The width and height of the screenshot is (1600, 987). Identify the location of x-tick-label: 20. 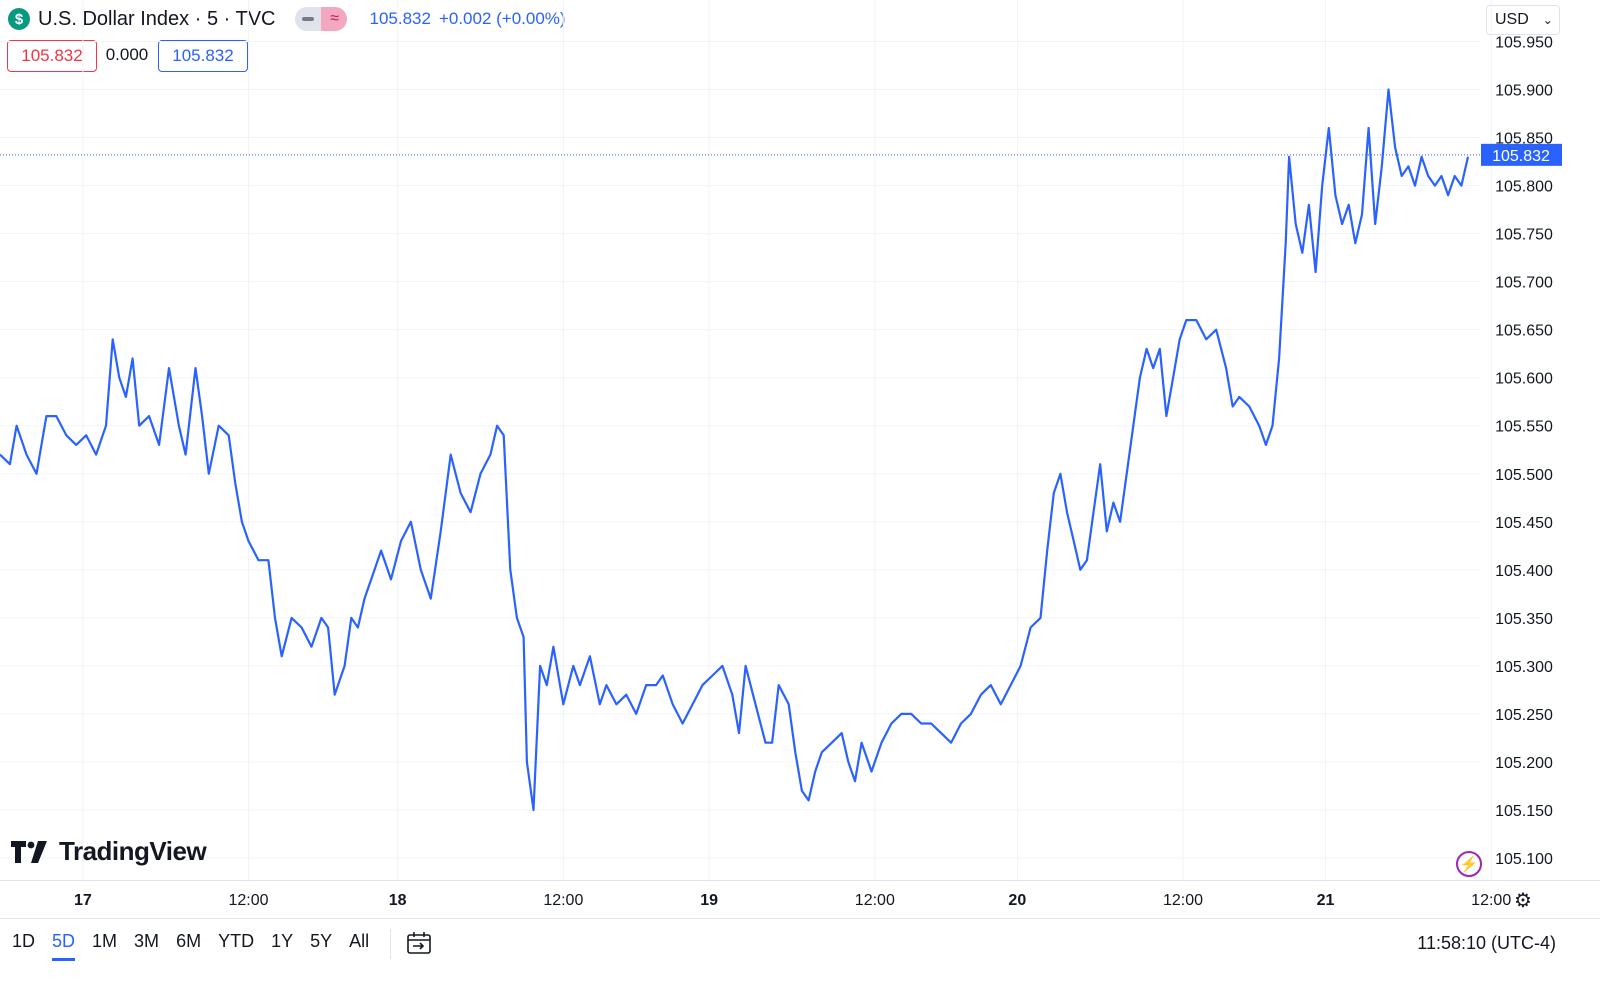
(1017, 900).